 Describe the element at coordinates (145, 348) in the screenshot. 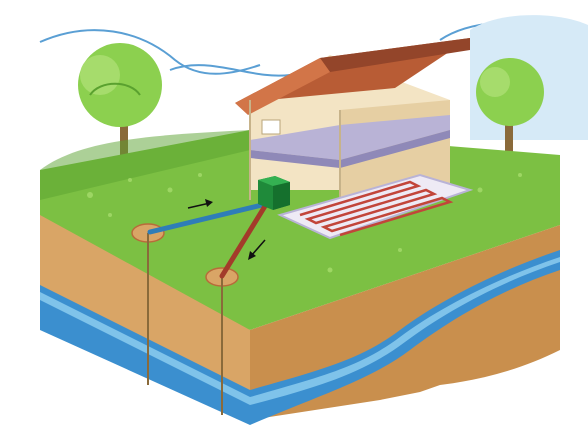

I see `aquifer-front-light` at that location.